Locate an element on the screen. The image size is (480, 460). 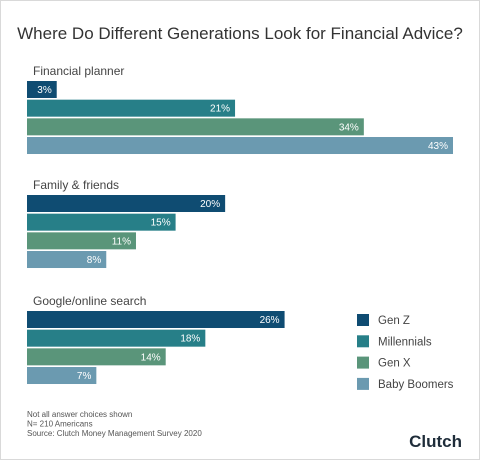
data-label-financial-planner-gen-x: 34% is located at coordinates (349, 127).